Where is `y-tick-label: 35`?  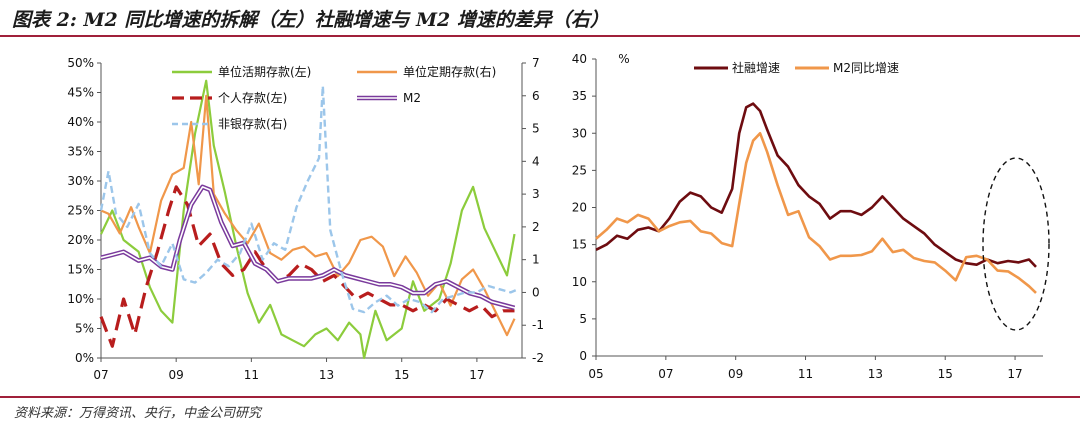 y-tick-label: 35 is located at coordinates (579, 96).